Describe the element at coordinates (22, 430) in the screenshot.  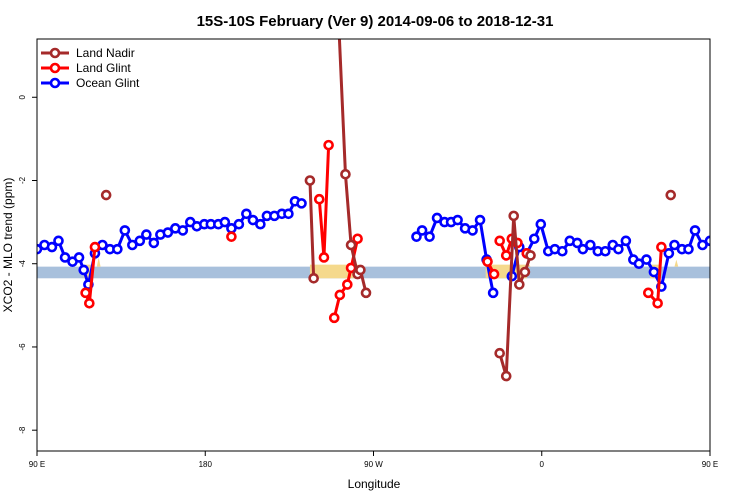
I see `y-tick-label: -8` at that location.